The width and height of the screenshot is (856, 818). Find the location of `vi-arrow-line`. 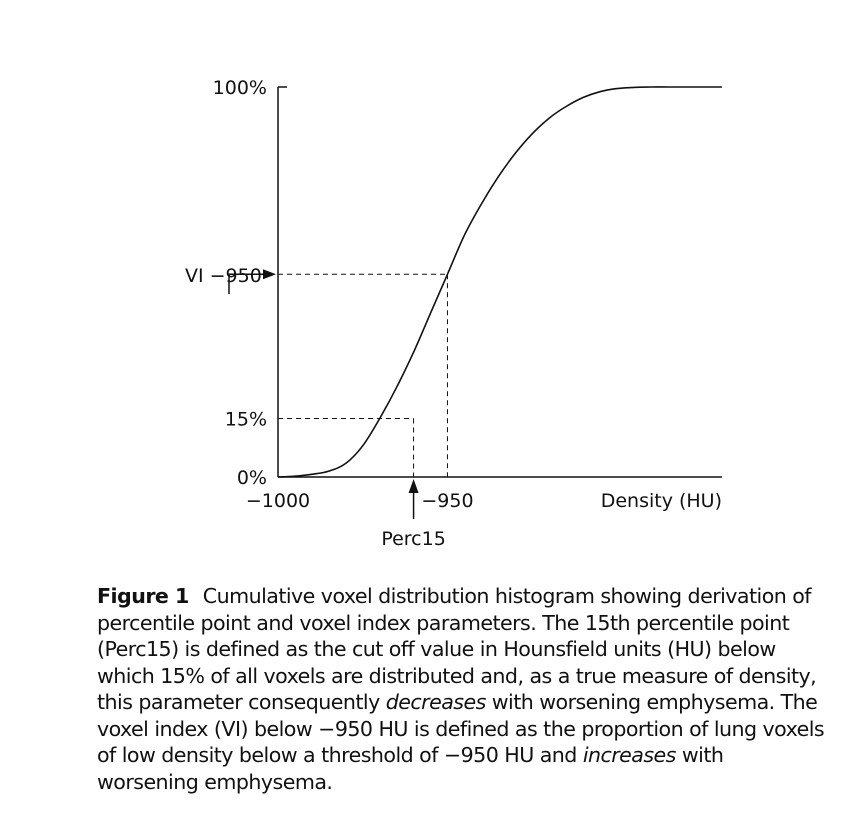

vi-arrow-line is located at coordinates (247, 283).